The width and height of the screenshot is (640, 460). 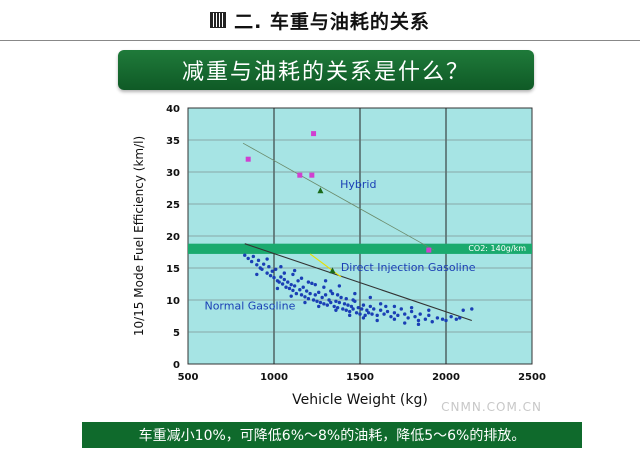 What do you see at coordinates (173, 141) in the screenshot?
I see `y-tick-label: 35` at bounding box center [173, 141].